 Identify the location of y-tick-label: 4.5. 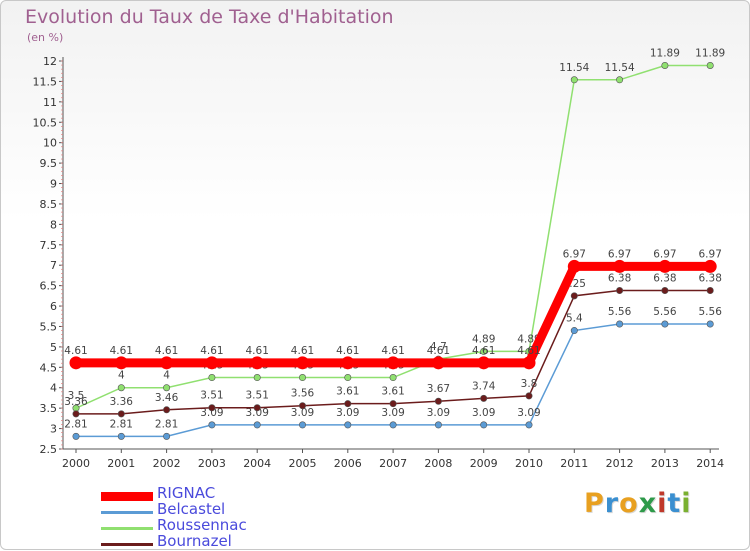
(49, 367).